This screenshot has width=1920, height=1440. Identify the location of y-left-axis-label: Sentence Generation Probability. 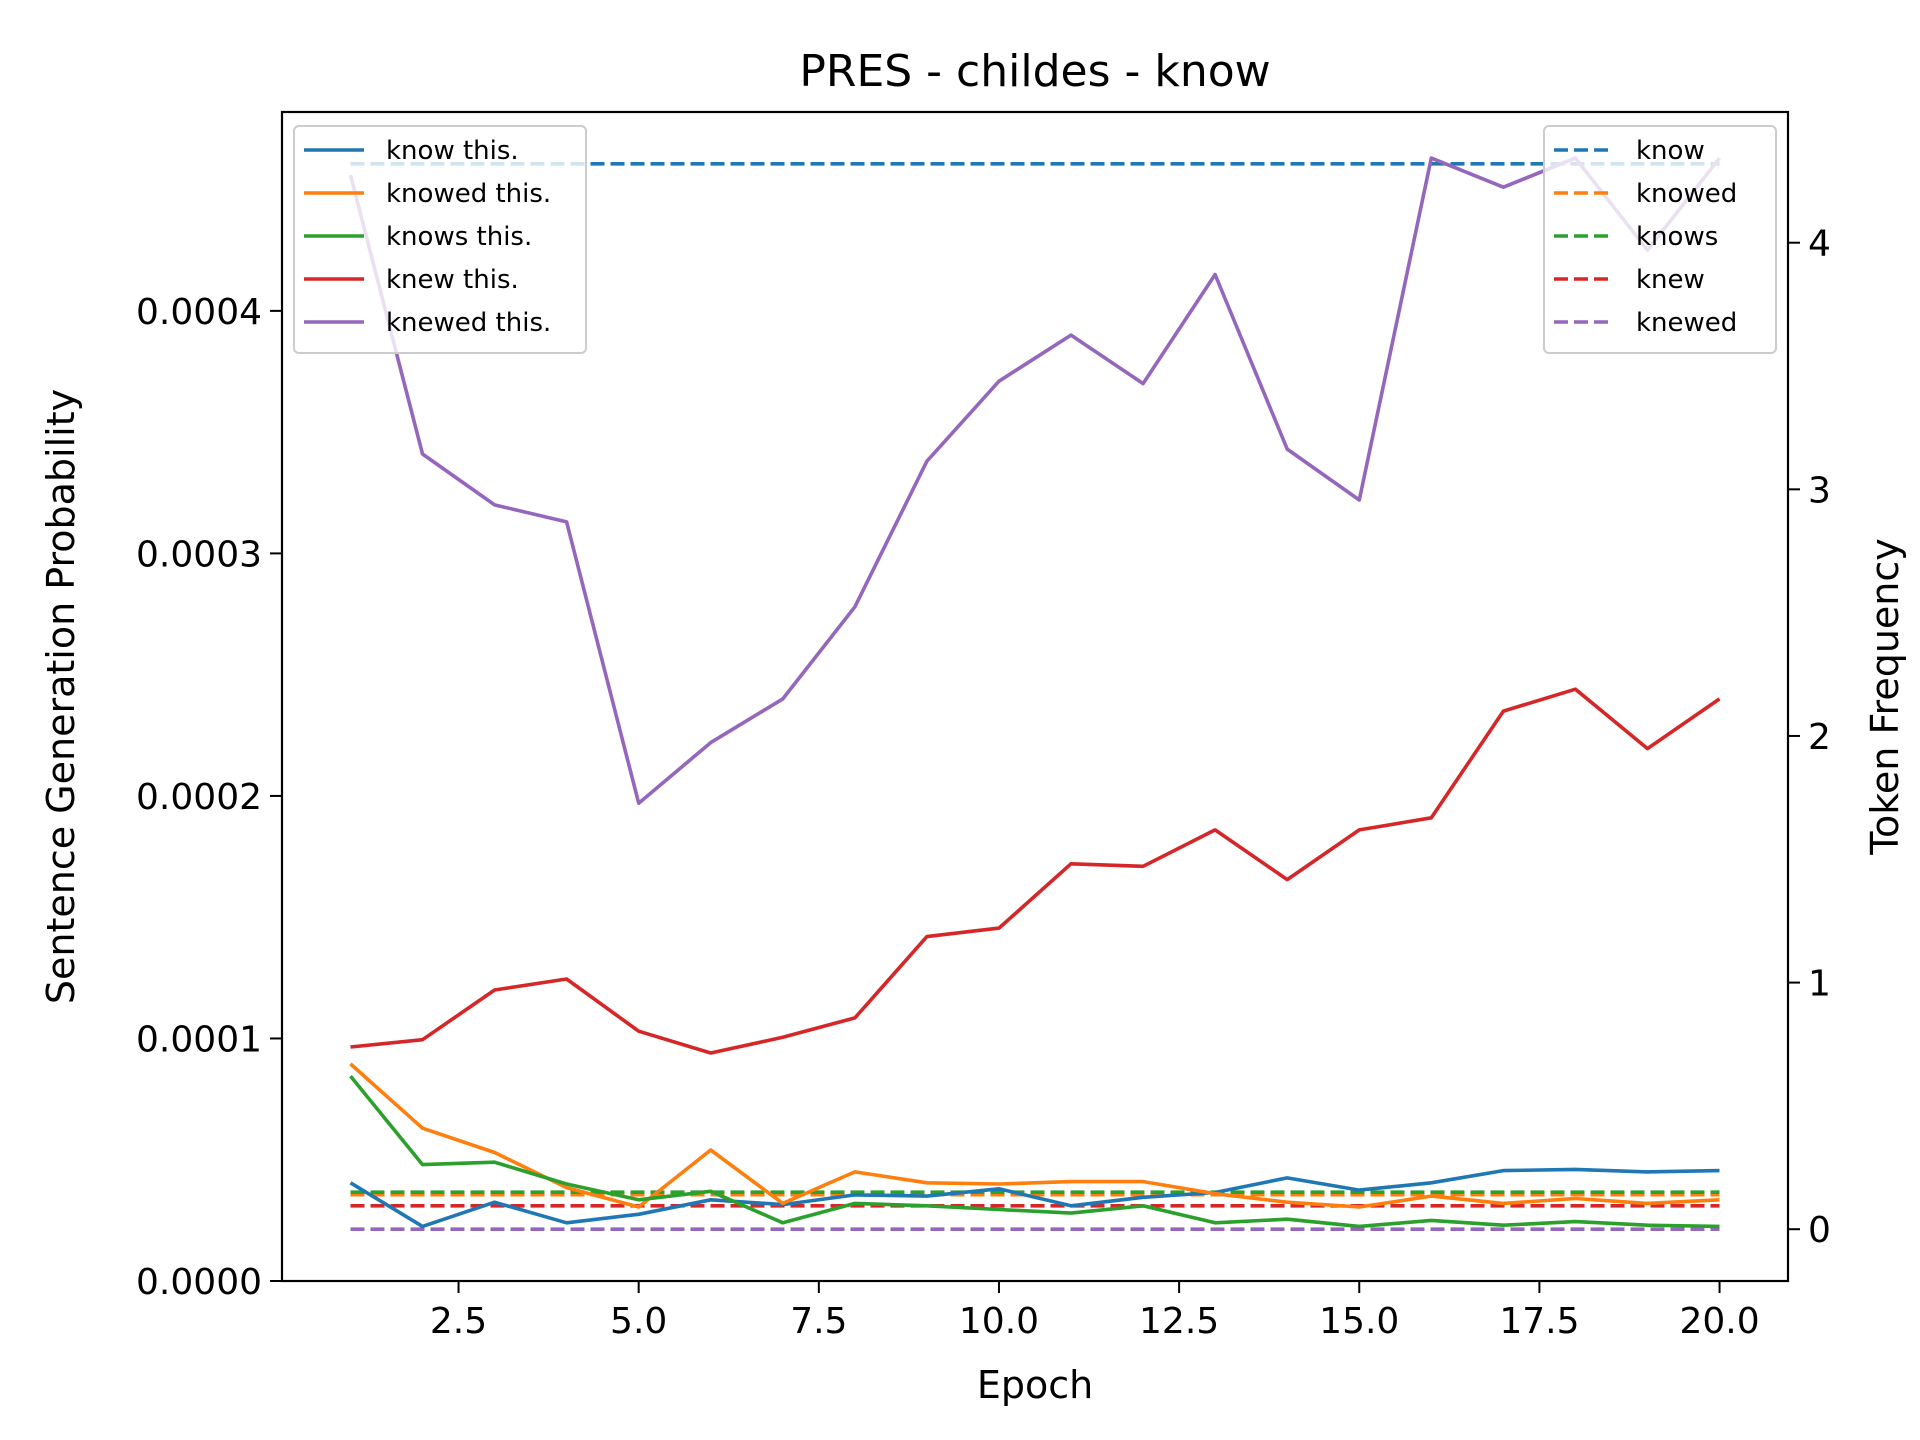
(61, 696).